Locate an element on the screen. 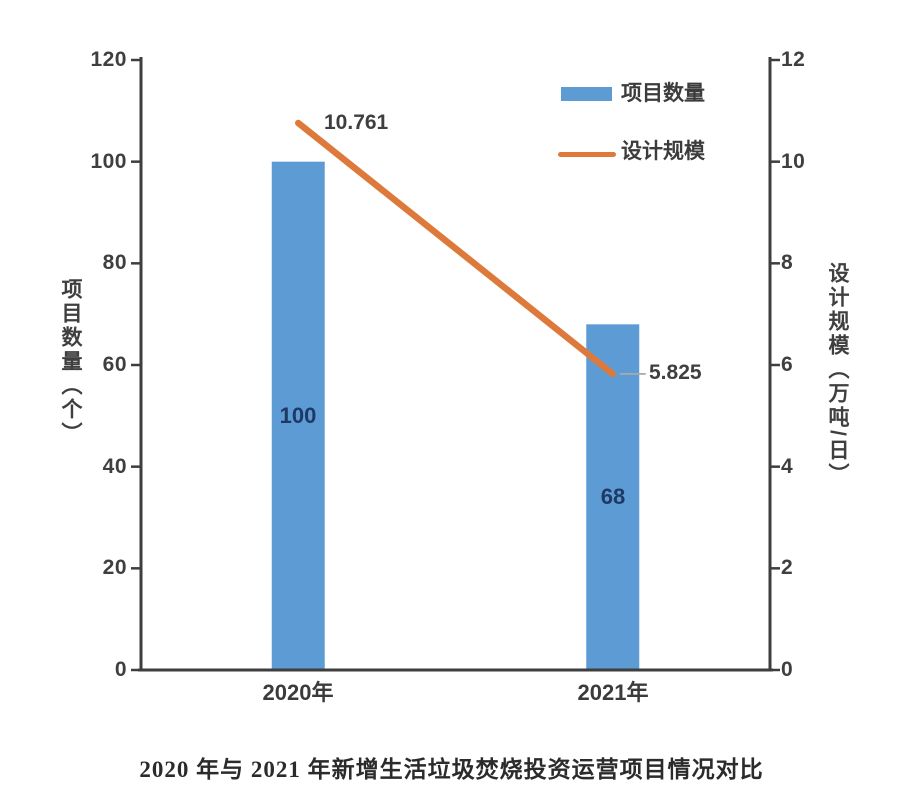 This screenshot has height=798, width=903. bar-2020年 is located at coordinates (298, 415).